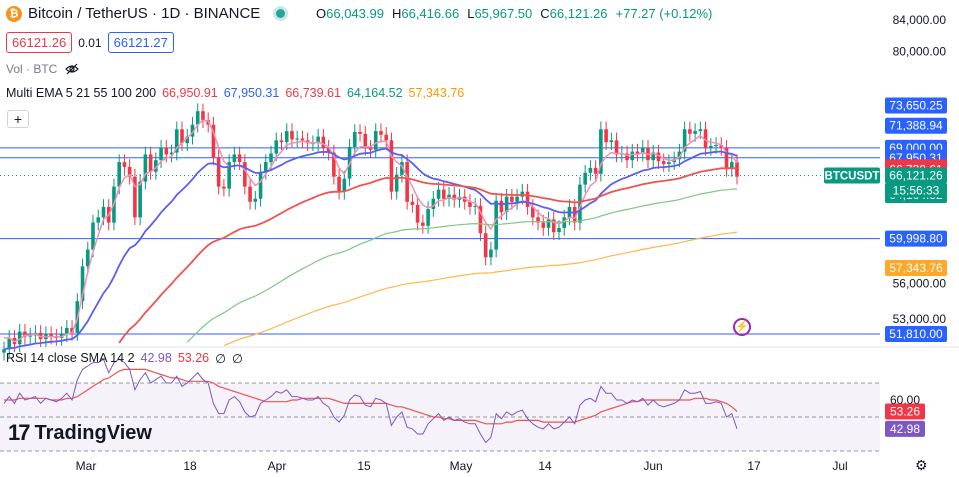  What do you see at coordinates (124, 358) in the screenshot?
I see `rsi-legend: RSI 14 close SMA 14 2 42.98 53.26 ∅ ∅` at bounding box center [124, 358].